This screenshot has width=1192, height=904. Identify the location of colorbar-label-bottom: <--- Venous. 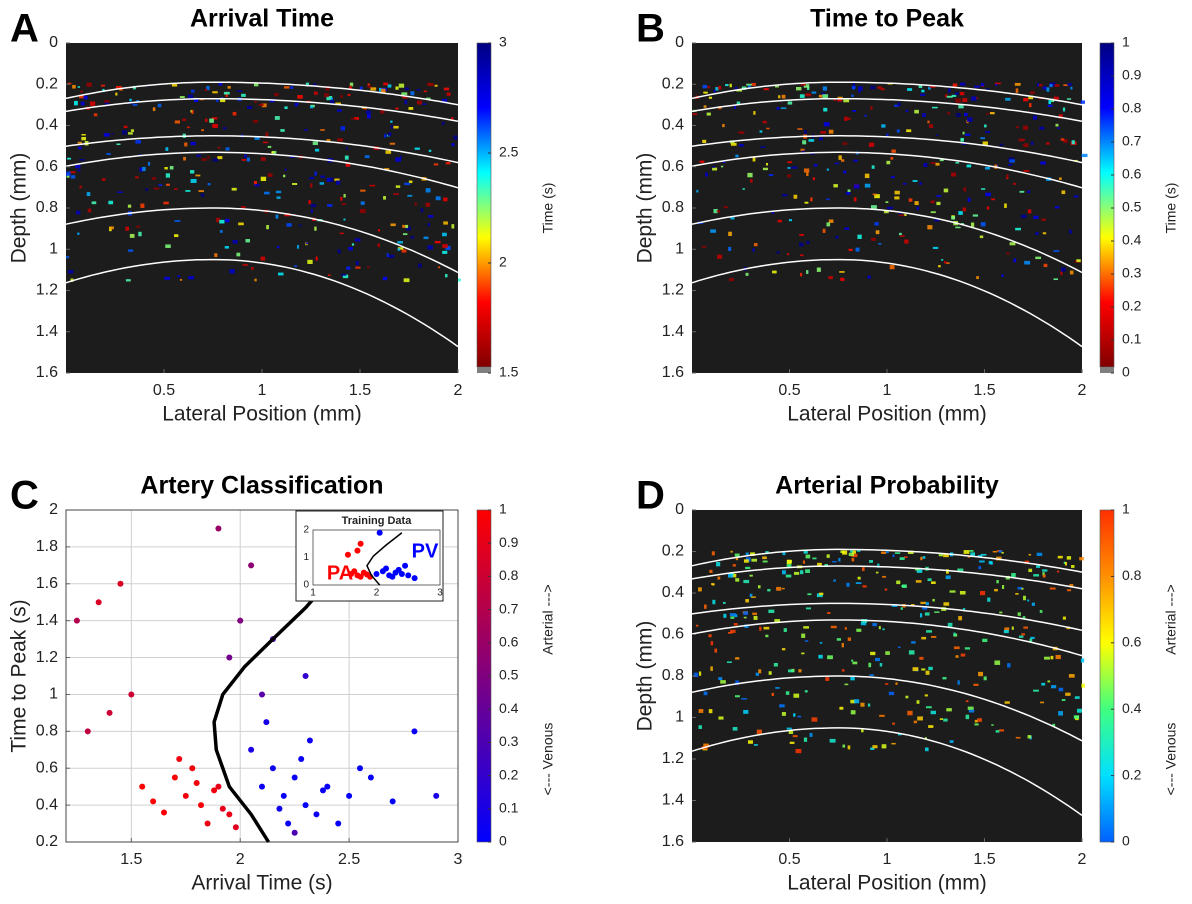
(1171, 759).